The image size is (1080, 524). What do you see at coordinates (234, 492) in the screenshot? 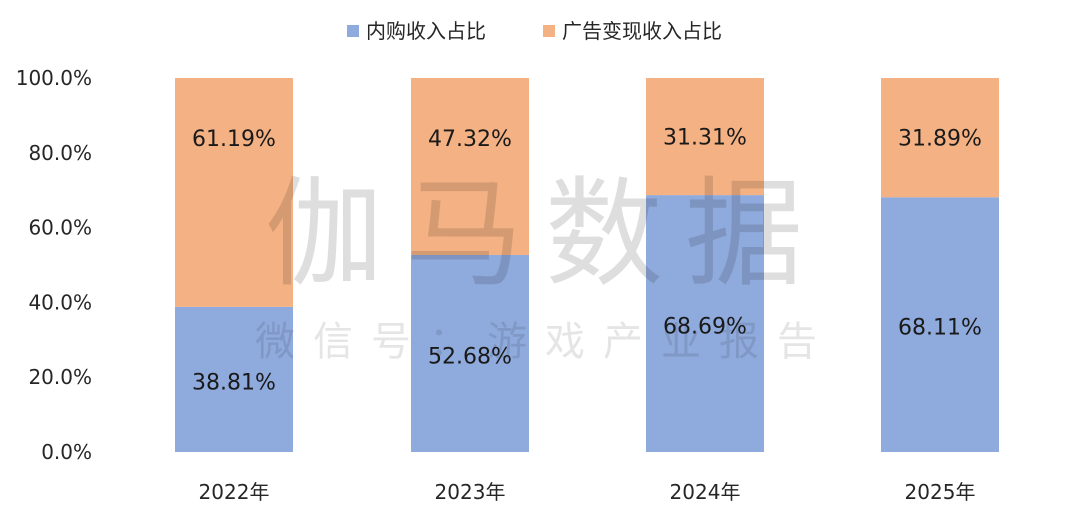
I see `x-tick-label: 2022年` at bounding box center [234, 492].